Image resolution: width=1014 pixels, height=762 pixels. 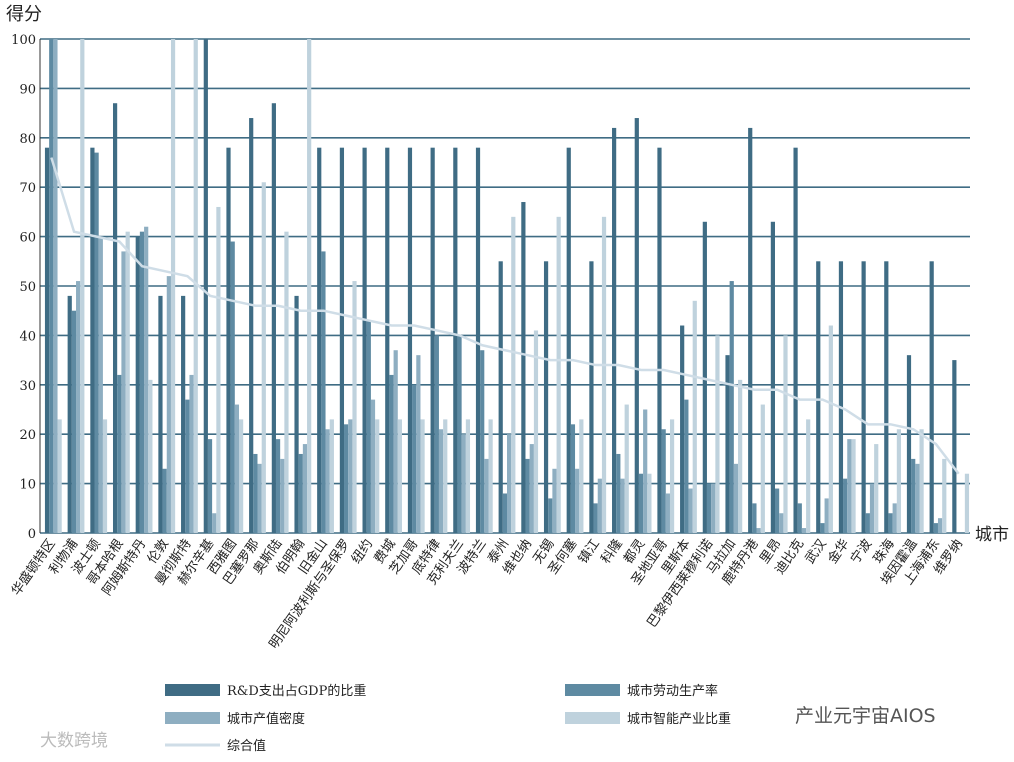 What do you see at coordinates (32, 534) in the screenshot?
I see `y-tick-label: 0` at bounding box center [32, 534].